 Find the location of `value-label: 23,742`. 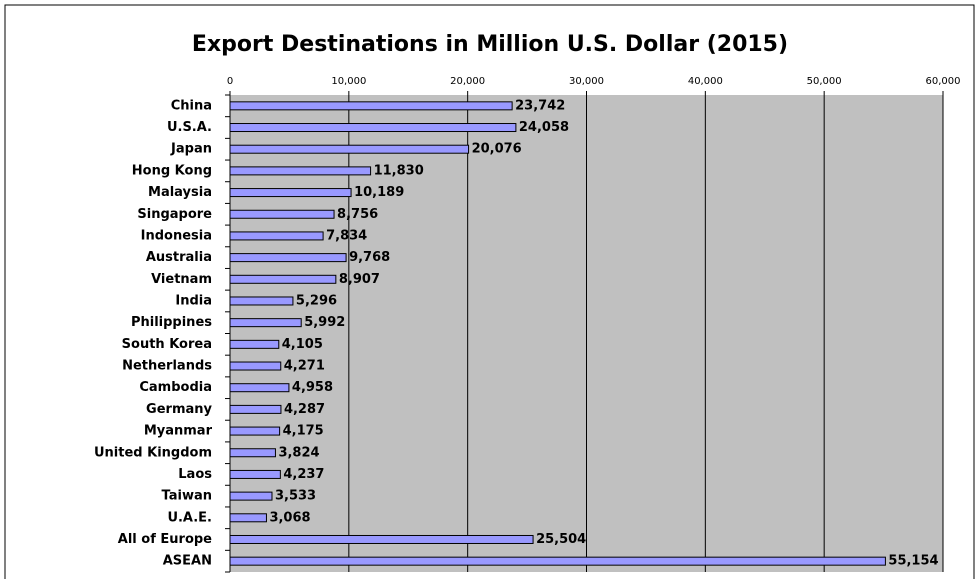

value-label: 23,742 is located at coordinates (540, 105).